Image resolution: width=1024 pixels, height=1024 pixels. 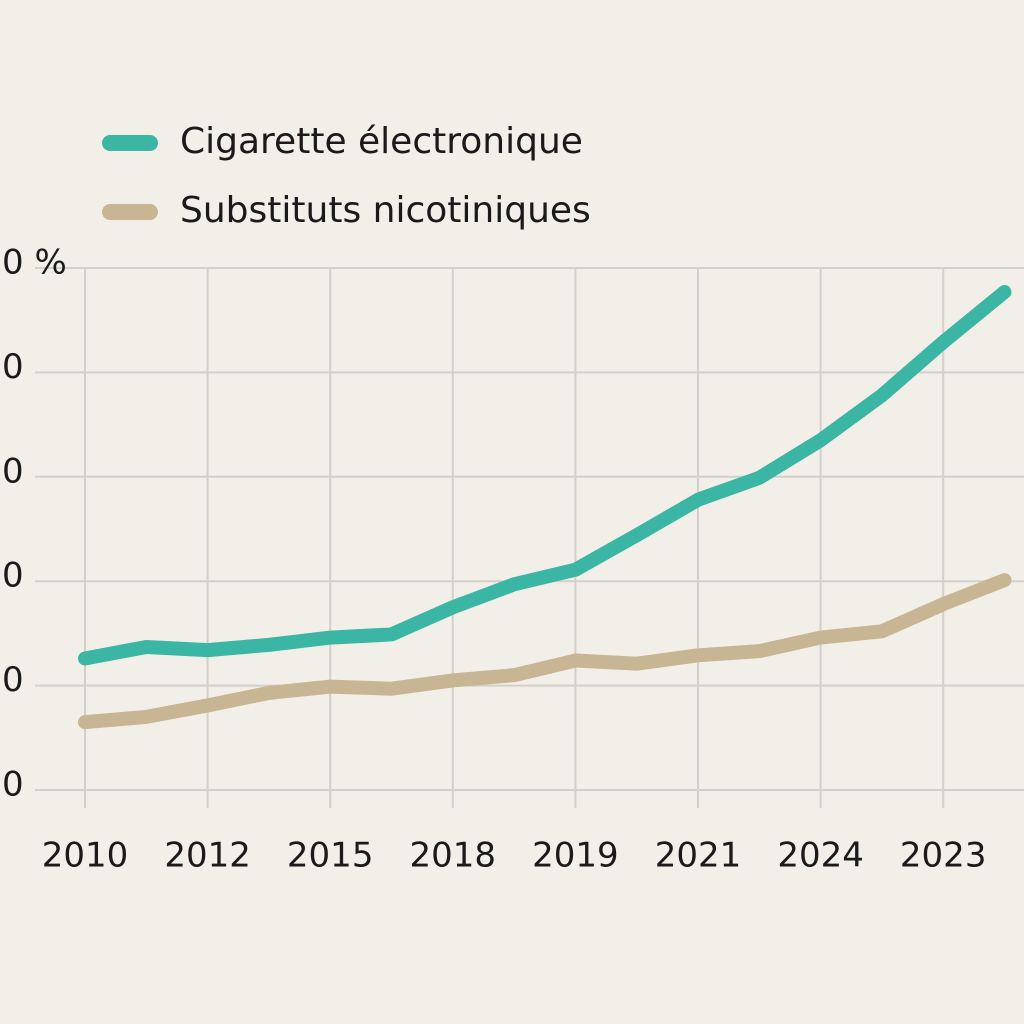 What do you see at coordinates (34, 263) in the screenshot?
I see `y-tick-label: 0 %` at bounding box center [34, 263].